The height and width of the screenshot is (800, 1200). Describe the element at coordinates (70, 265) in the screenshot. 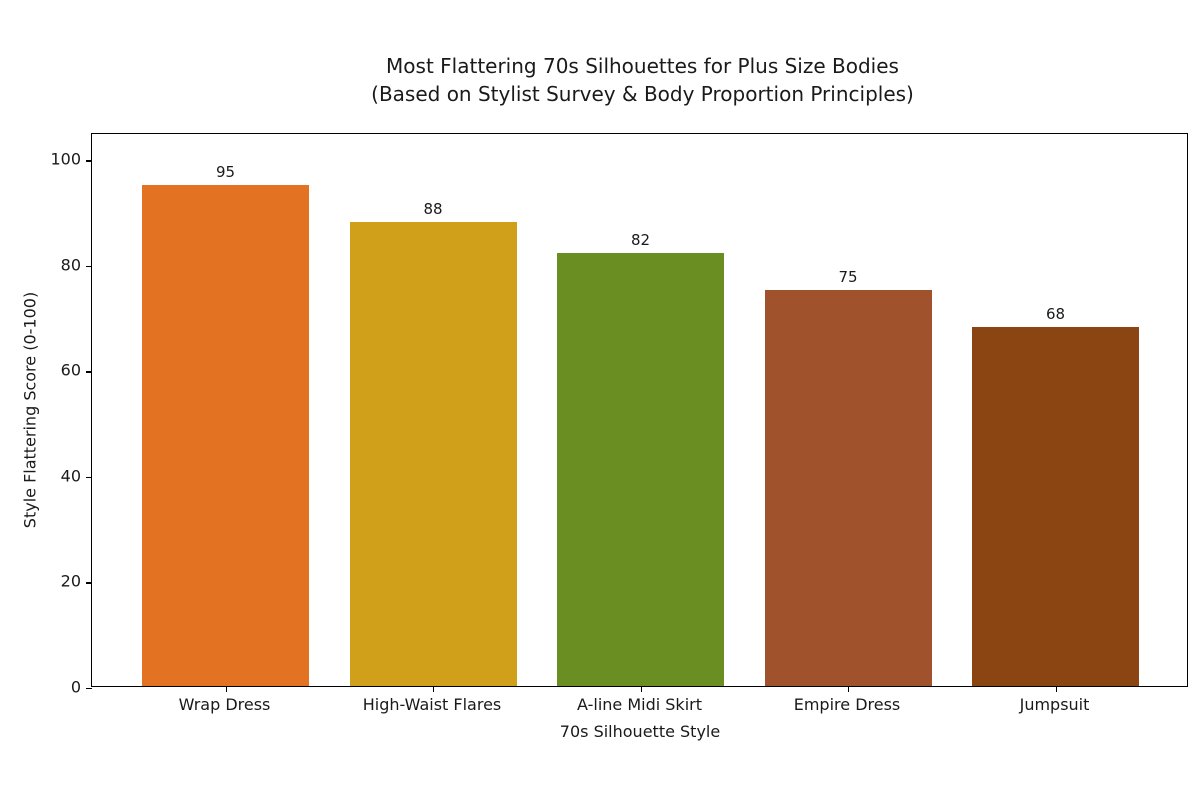

I see `y-tick-label: 80` at that location.